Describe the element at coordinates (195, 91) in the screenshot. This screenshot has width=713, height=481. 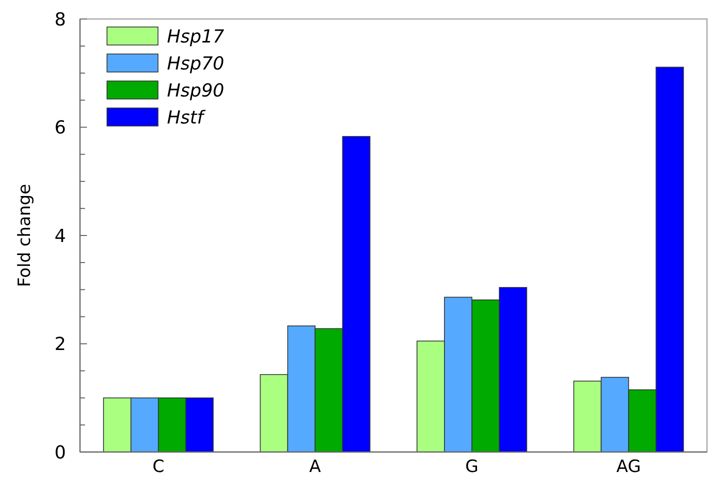
I see `legend-label: Hsp90` at that location.